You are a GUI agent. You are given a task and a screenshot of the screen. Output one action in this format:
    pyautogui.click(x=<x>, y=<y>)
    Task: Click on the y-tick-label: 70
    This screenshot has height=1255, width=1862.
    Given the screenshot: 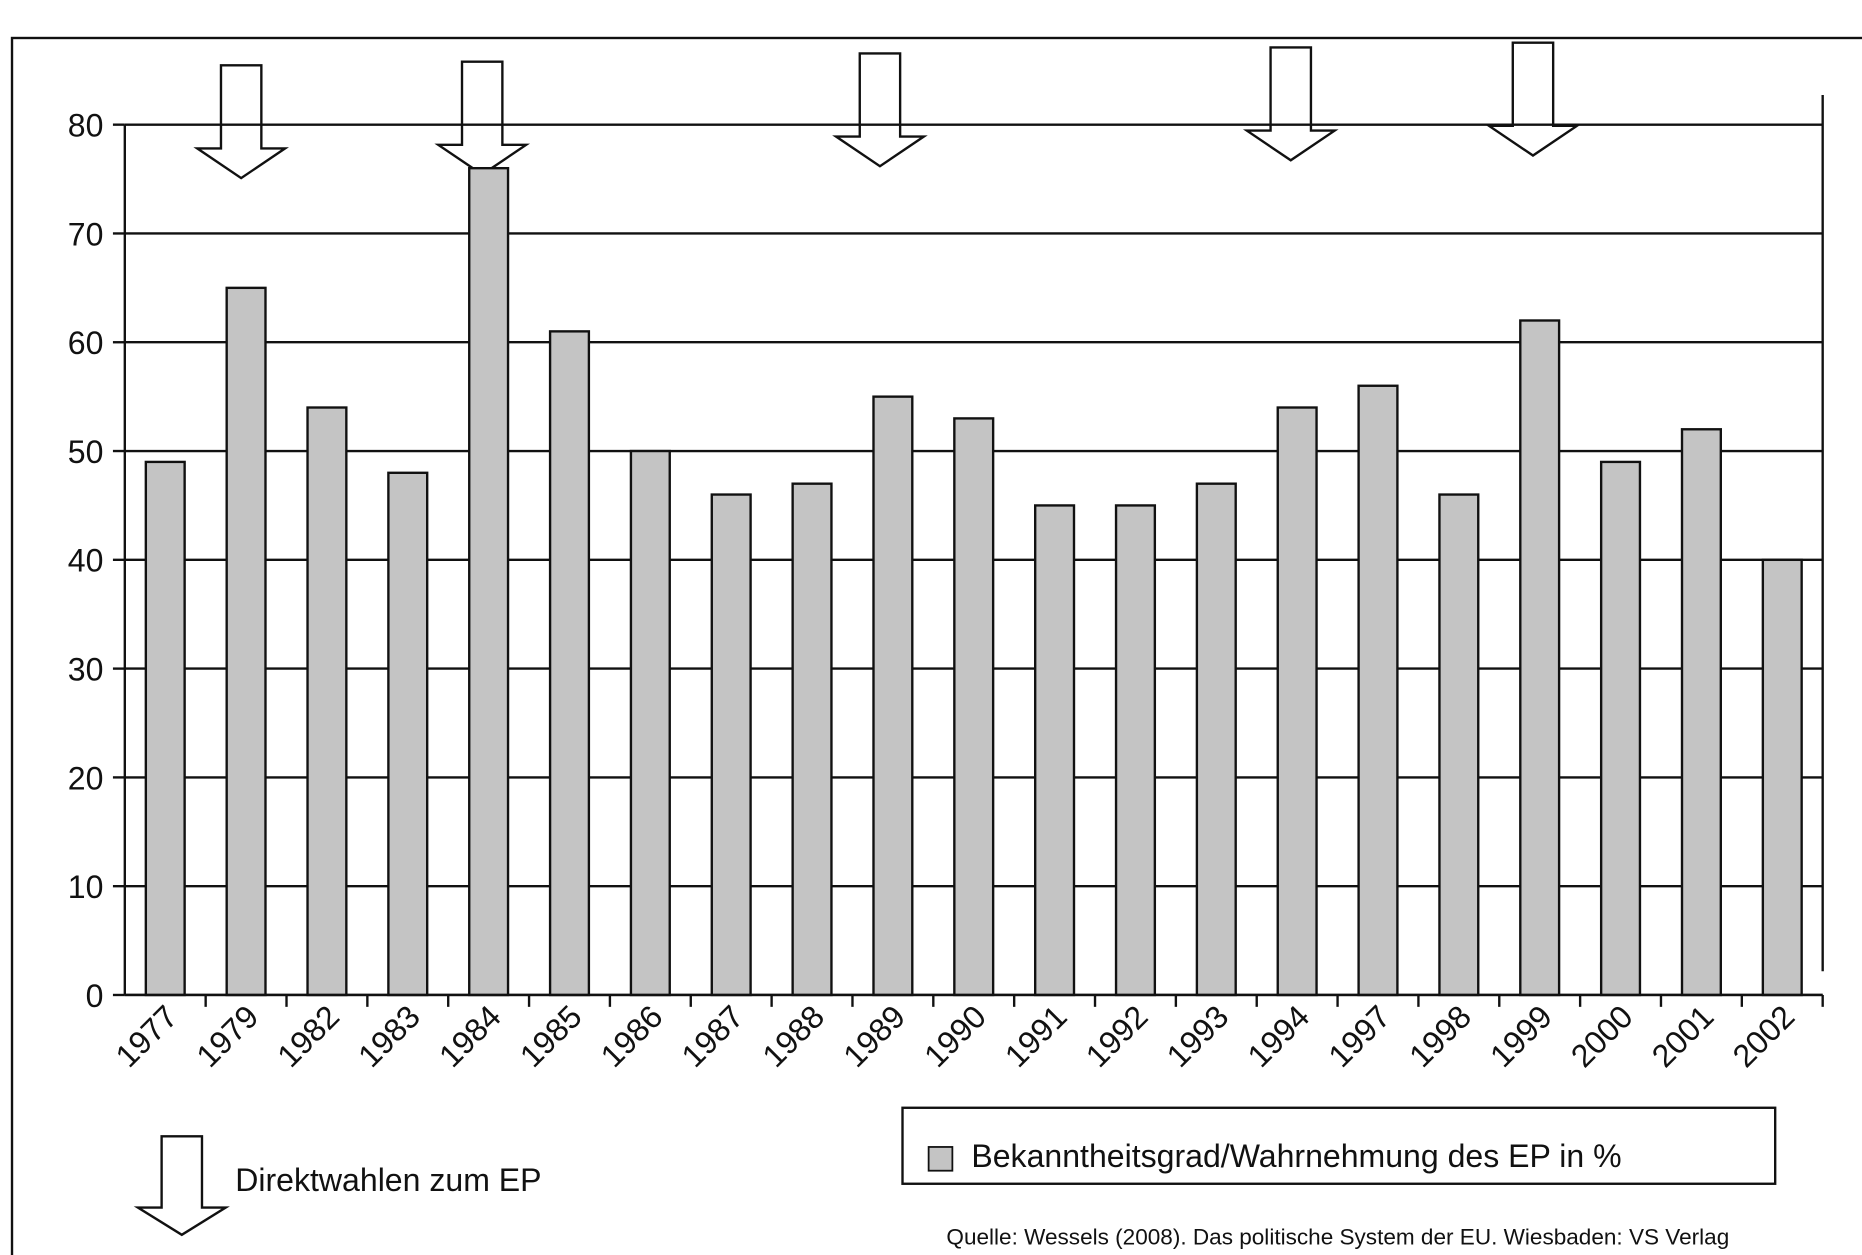 What is the action you would take?
    pyautogui.click(x=86, y=234)
    